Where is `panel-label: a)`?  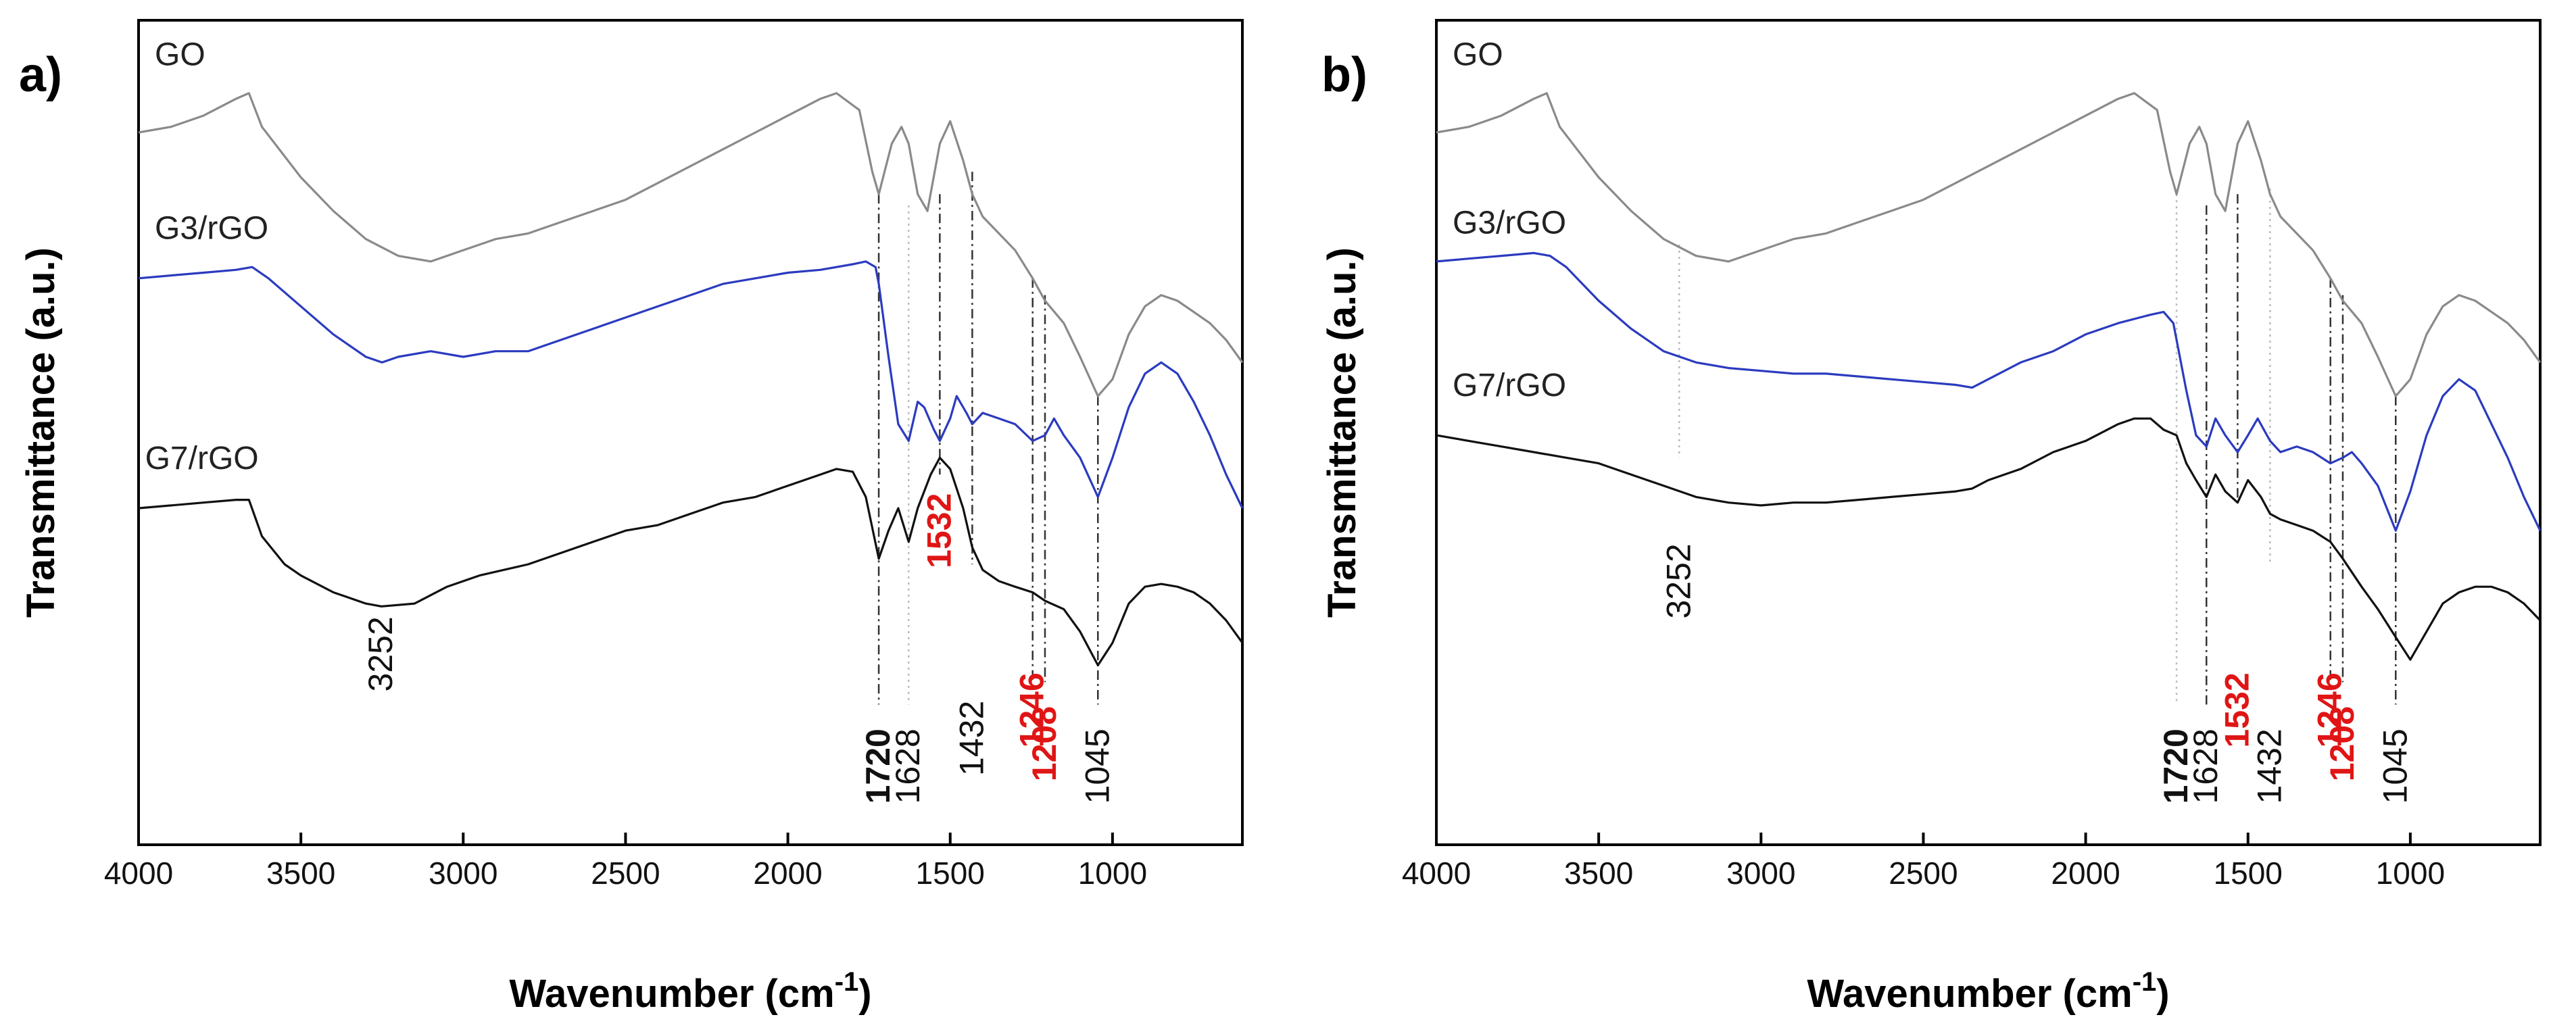 panel-label: a) is located at coordinates (40, 75).